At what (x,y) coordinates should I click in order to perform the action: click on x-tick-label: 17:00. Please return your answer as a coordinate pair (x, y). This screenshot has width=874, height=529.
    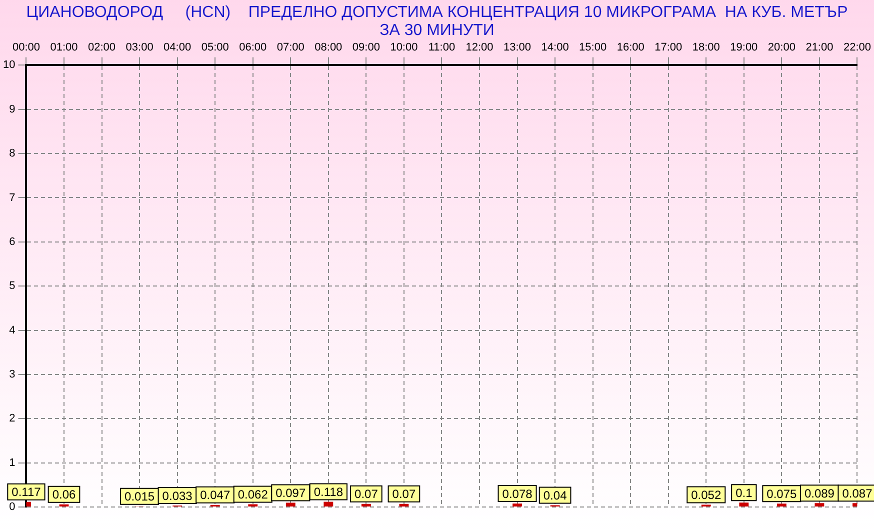
    Looking at the image, I should click on (668, 48).